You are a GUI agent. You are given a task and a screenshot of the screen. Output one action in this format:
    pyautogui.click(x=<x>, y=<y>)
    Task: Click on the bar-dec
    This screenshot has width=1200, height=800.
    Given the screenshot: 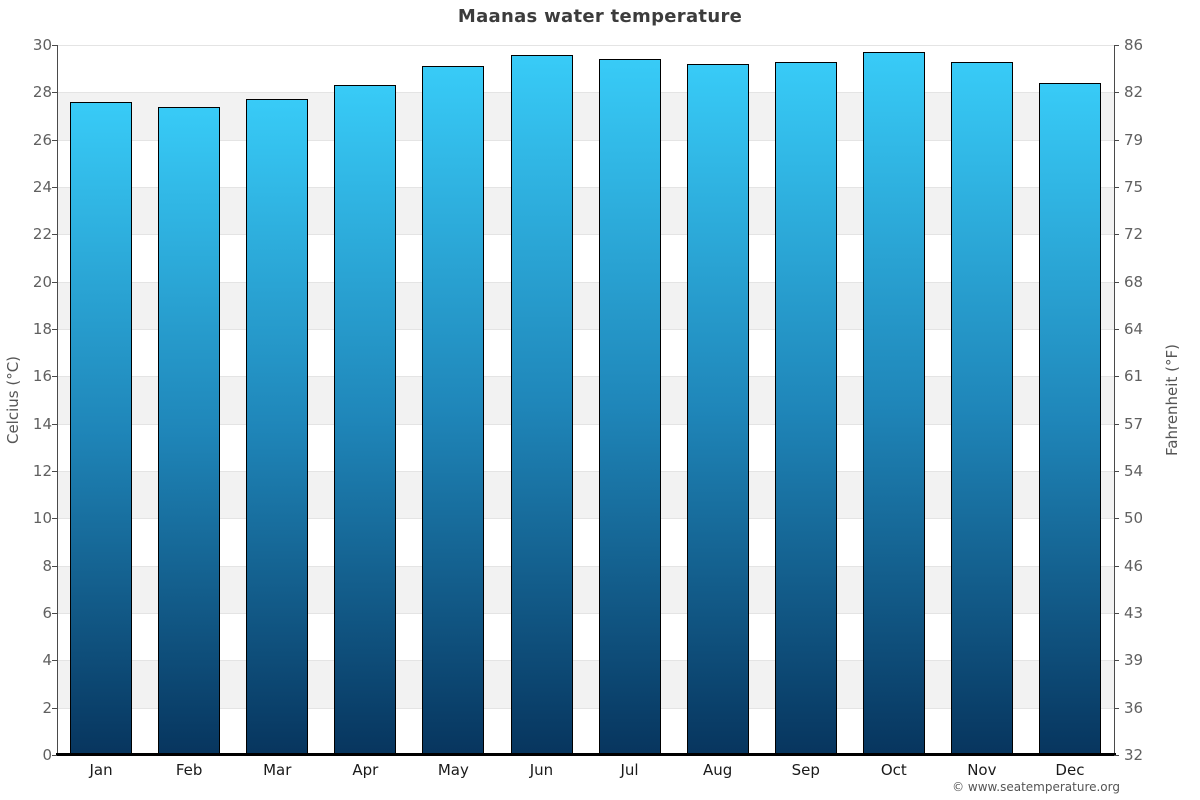 What is the action you would take?
    pyautogui.click(x=1070, y=418)
    